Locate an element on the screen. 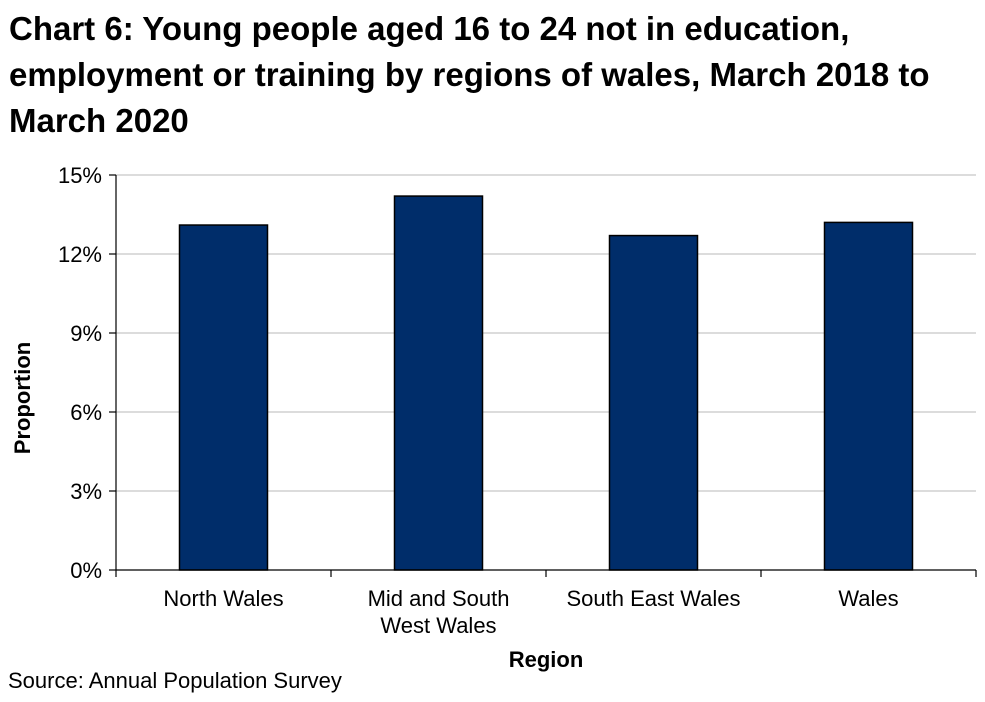  x-axis-label: Region is located at coordinates (546, 659).